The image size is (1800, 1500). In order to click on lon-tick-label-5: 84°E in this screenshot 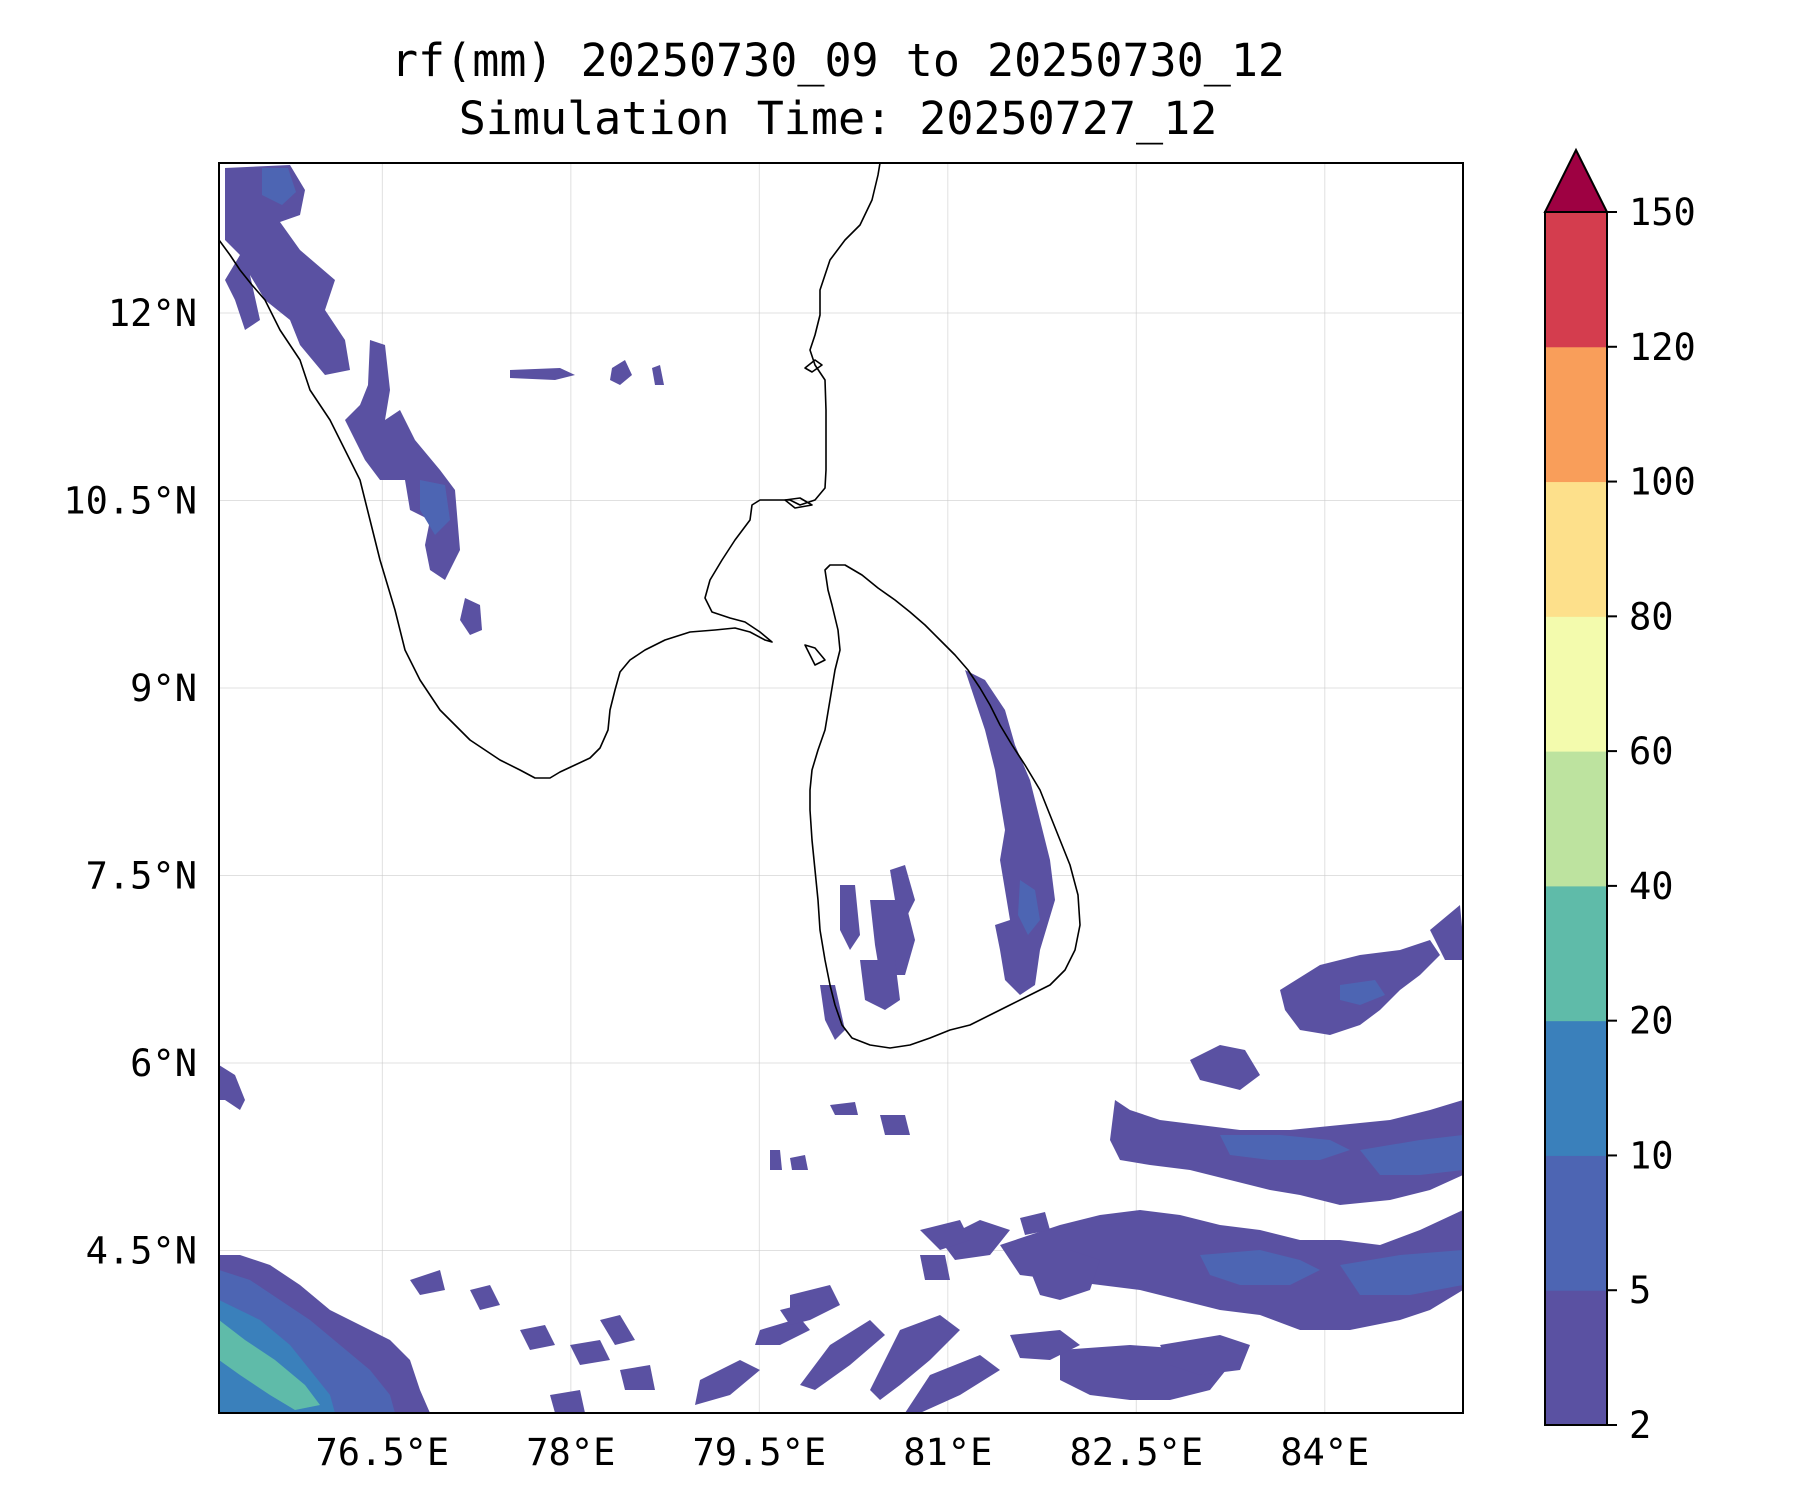, I will do `click(1324, 1452)`.